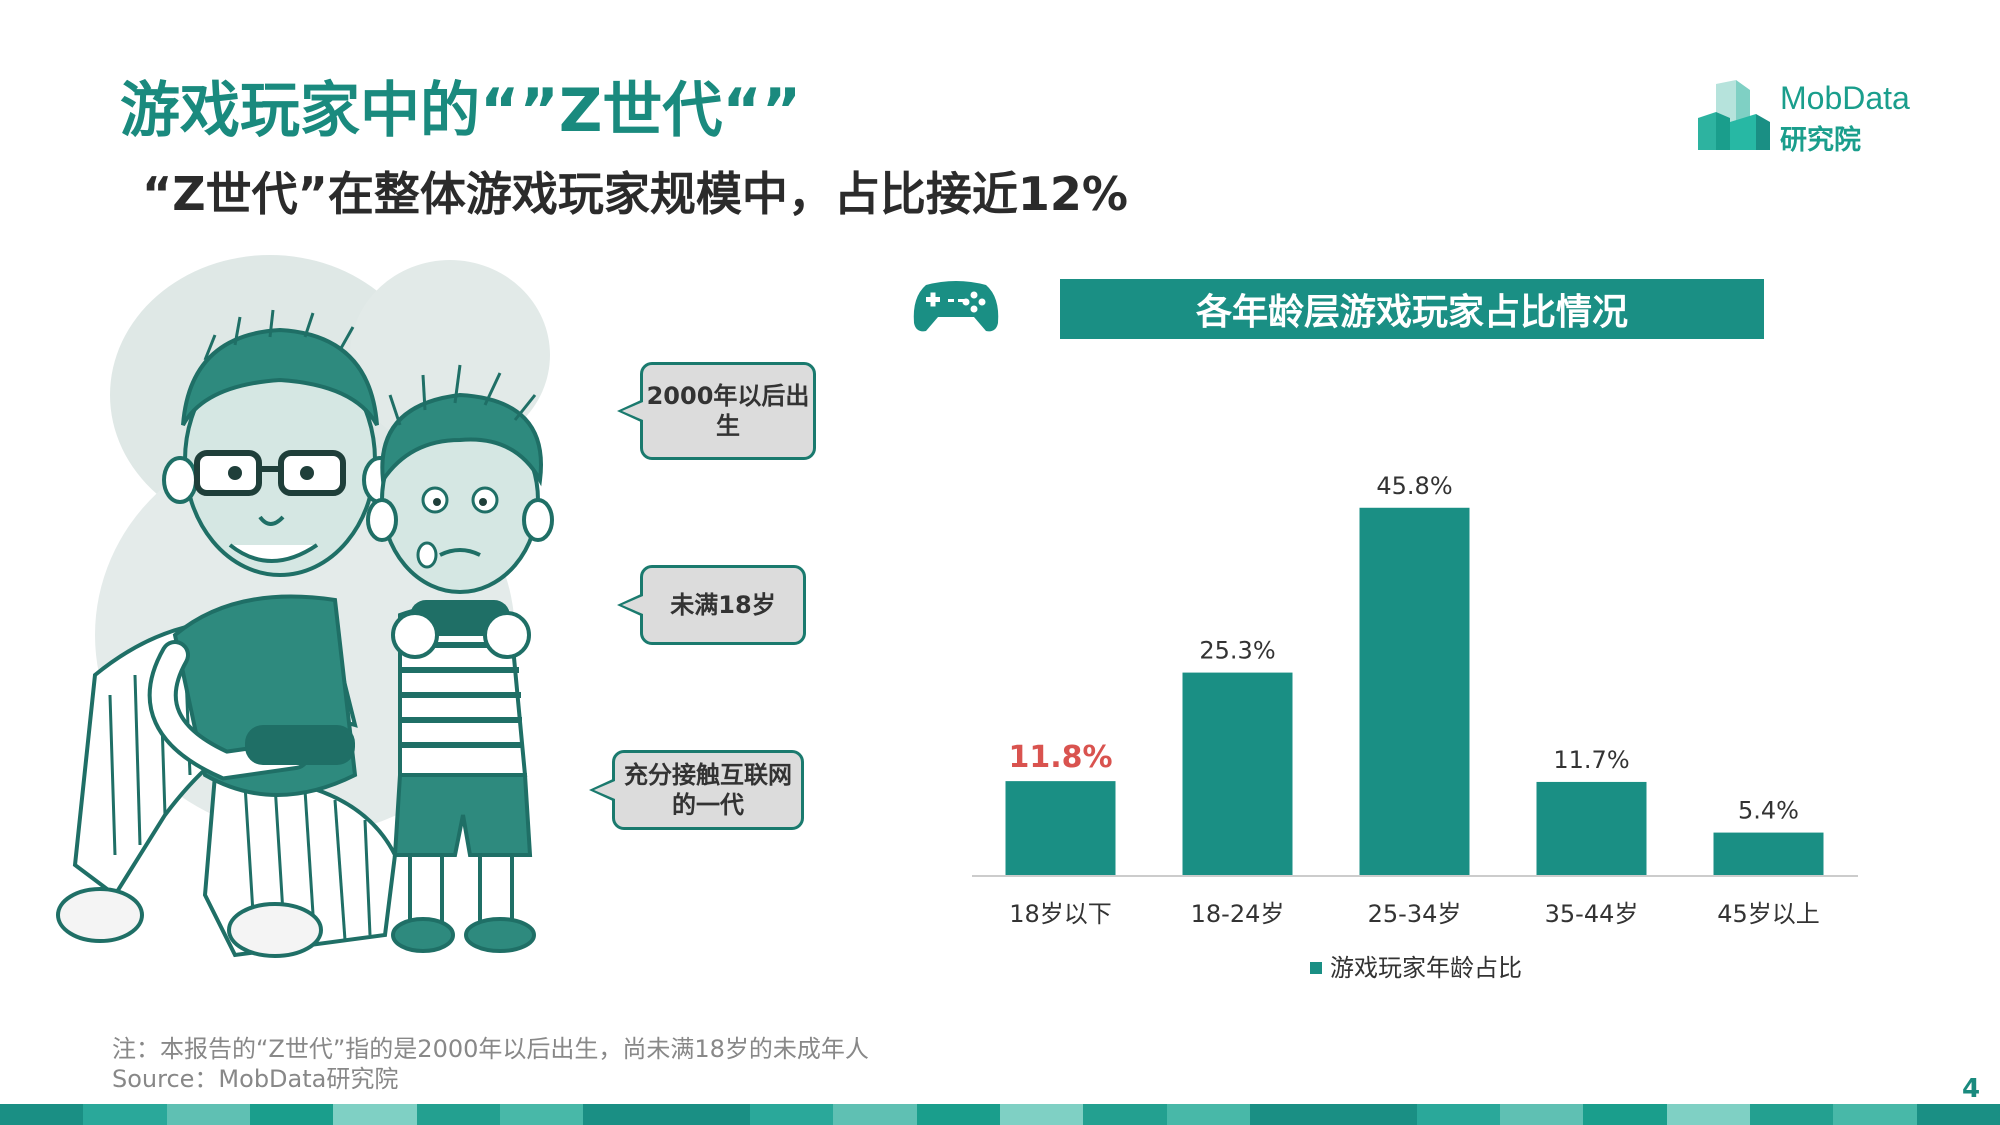 The image size is (2000, 1125). I want to click on speech-bubble-internet-generation: 充分接触互联网的一代, so click(696, 790).